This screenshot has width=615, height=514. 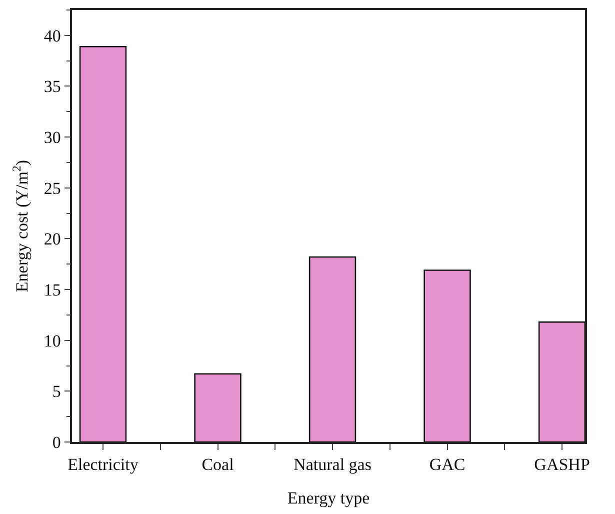 I want to click on y-tick-label: 35, so click(x=52, y=86).